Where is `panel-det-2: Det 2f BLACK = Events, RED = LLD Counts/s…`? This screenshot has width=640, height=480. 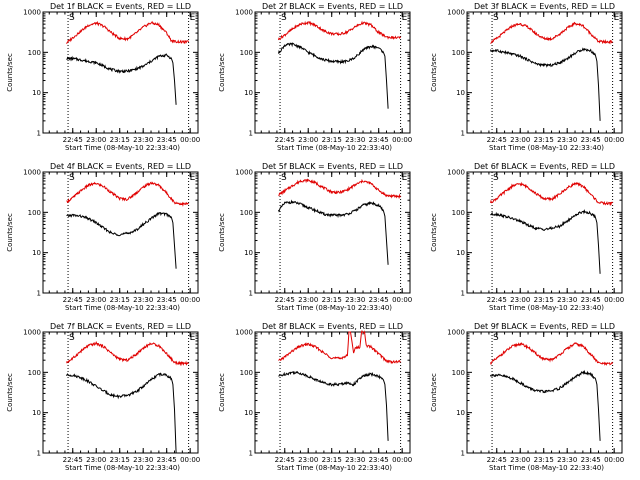
panel-det-2: Det 2f BLACK = Events, RED = LLD Counts/s… is located at coordinates (315, 77).